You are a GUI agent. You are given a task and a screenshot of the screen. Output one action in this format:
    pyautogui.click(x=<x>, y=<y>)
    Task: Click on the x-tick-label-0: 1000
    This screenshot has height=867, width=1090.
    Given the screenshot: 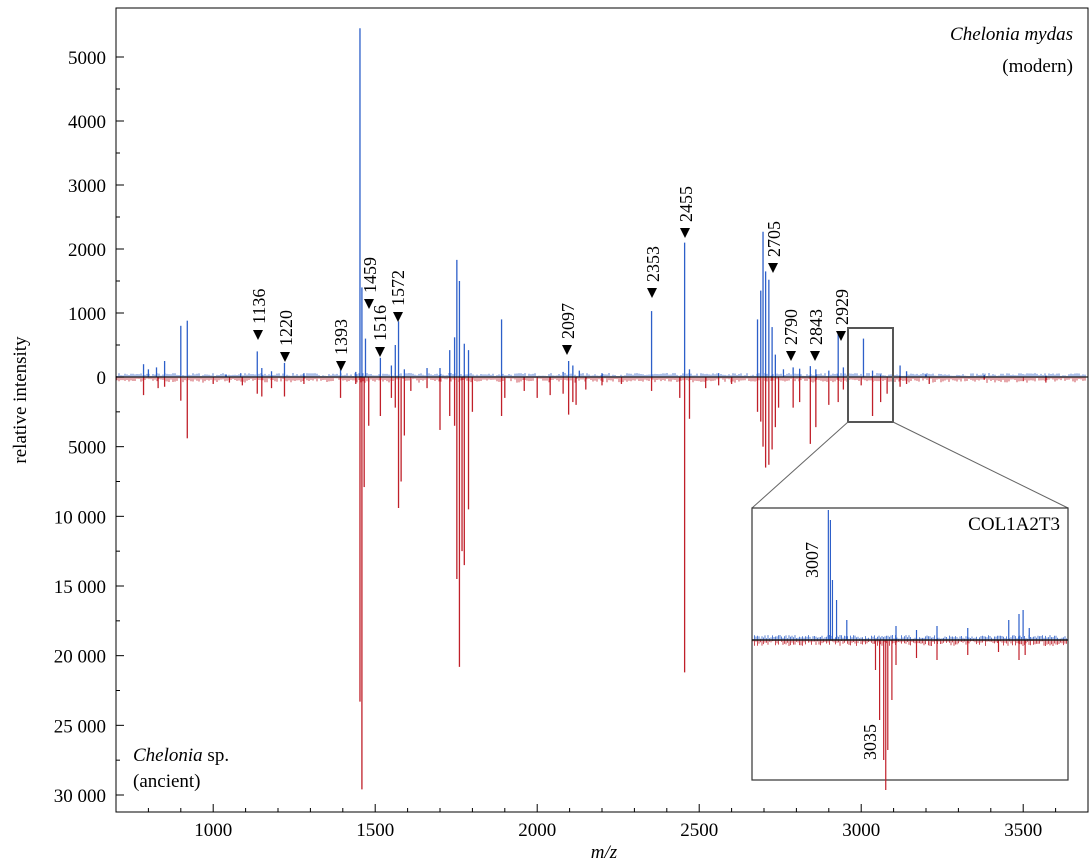 What is the action you would take?
    pyautogui.click(x=213, y=830)
    